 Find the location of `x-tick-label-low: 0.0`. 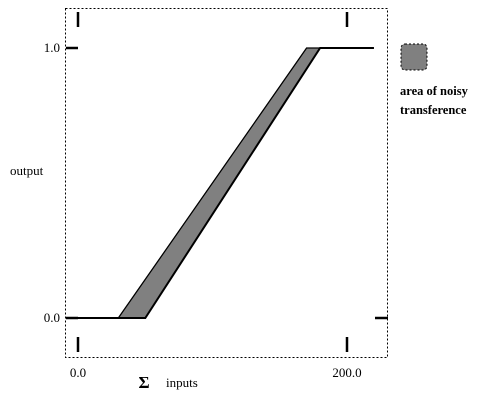

x-tick-label-low: 0.0 is located at coordinates (78, 372).